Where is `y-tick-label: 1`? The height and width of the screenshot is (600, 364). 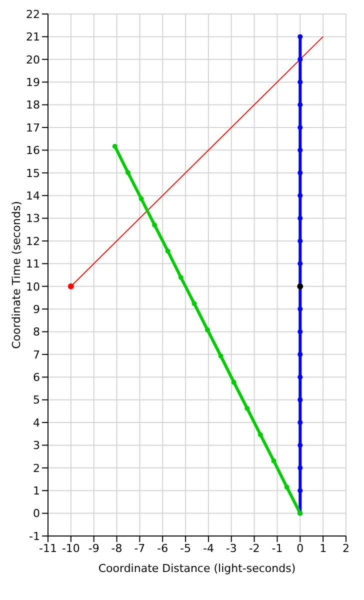
y-tick-label: 1 is located at coordinates (36, 491).